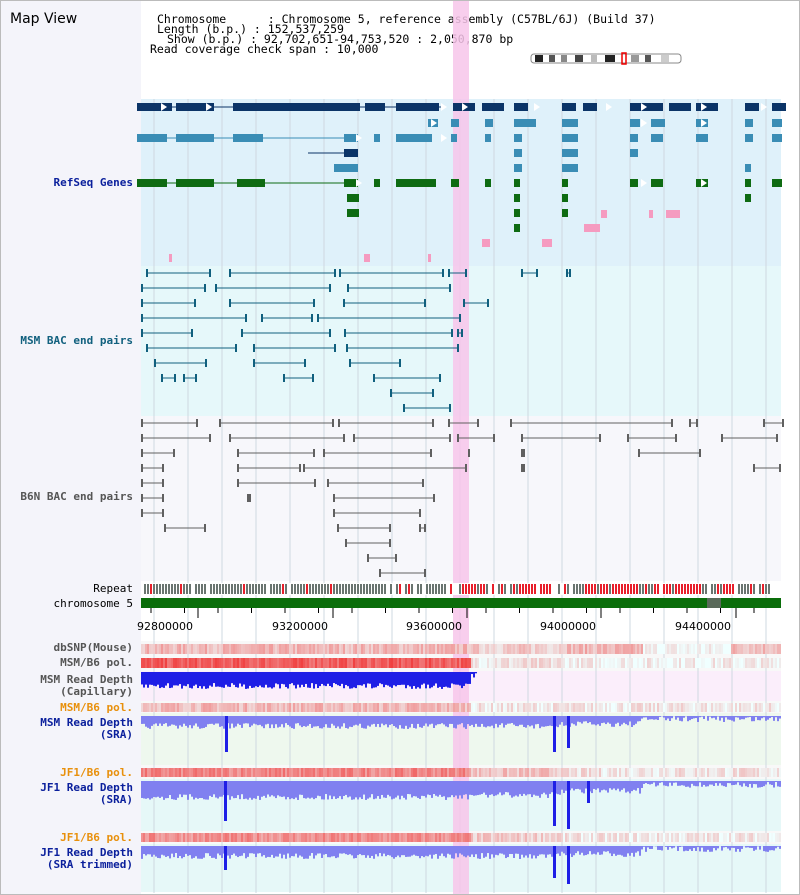 Image resolution: width=800 pixels, height=895 pixels. What do you see at coordinates (86, 787) in the screenshot?
I see `track-label-jf1-depth-sra-1: JF1 Read Depth` at bounding box center [86, 787].